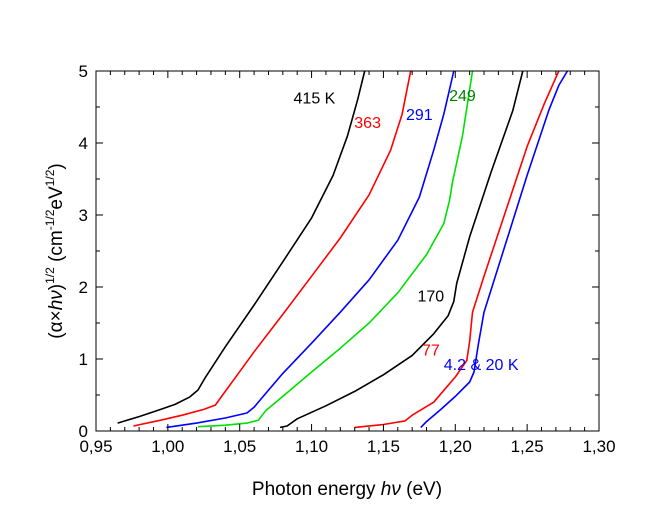 Image resolution: width=660 pixels, height=510 pixels. Describe the element at coordinates (83, 143) in the screenshot. I see `y-tick-label: 4` at that location.